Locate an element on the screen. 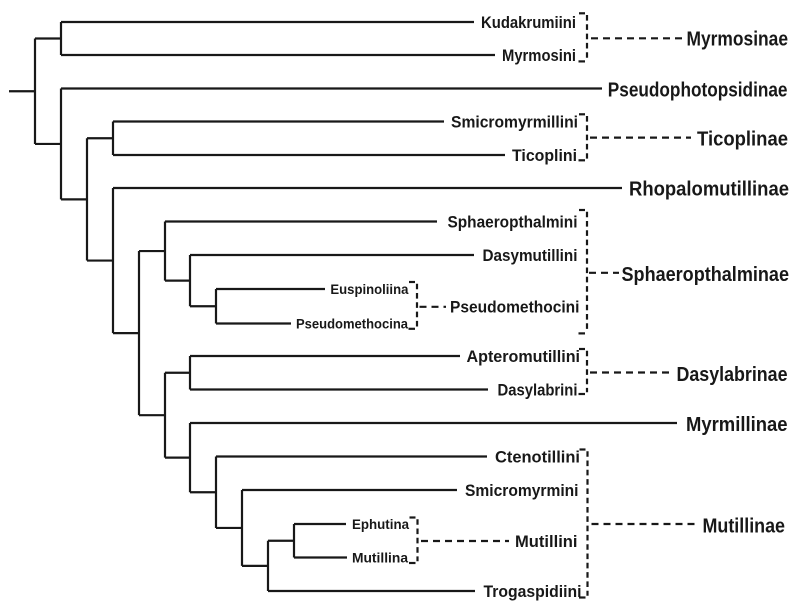 This screenshot has height=613, width=800. svg-text: Myrmillinae is located at coordinates (737, 425).